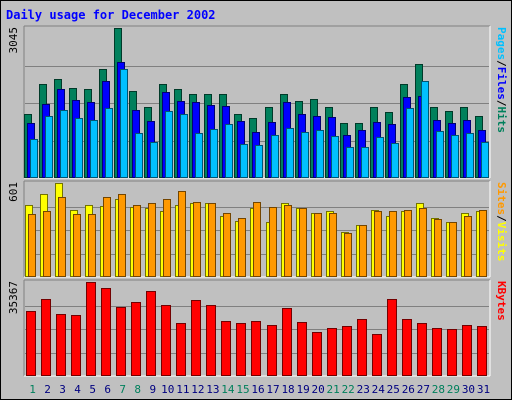 The image size is (512, 400). Describe the element at coordinates (453, 389) in the screenshot. I see `x-tick-label-29: 29` at that location.